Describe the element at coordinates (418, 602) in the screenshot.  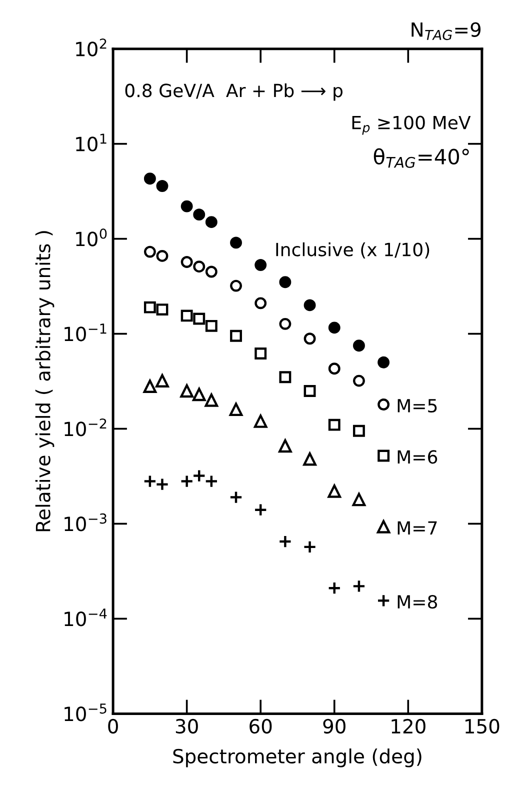
I see `series-label: M=8` at that location.